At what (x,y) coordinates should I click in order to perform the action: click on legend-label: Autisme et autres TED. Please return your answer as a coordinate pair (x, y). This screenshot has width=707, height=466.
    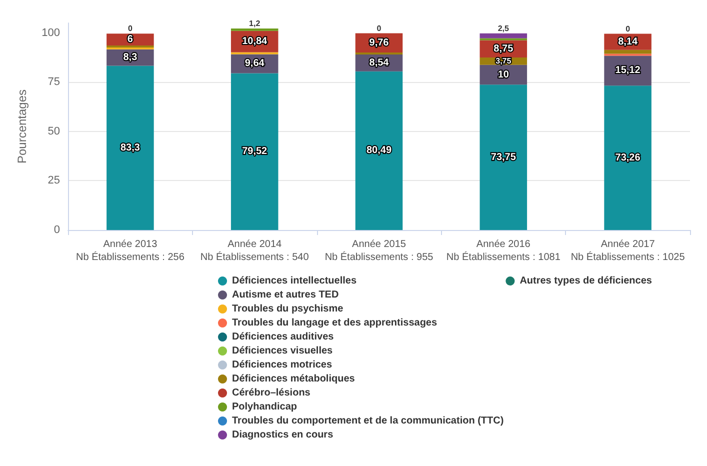
    Looking at the image, I should click on (285, 295).